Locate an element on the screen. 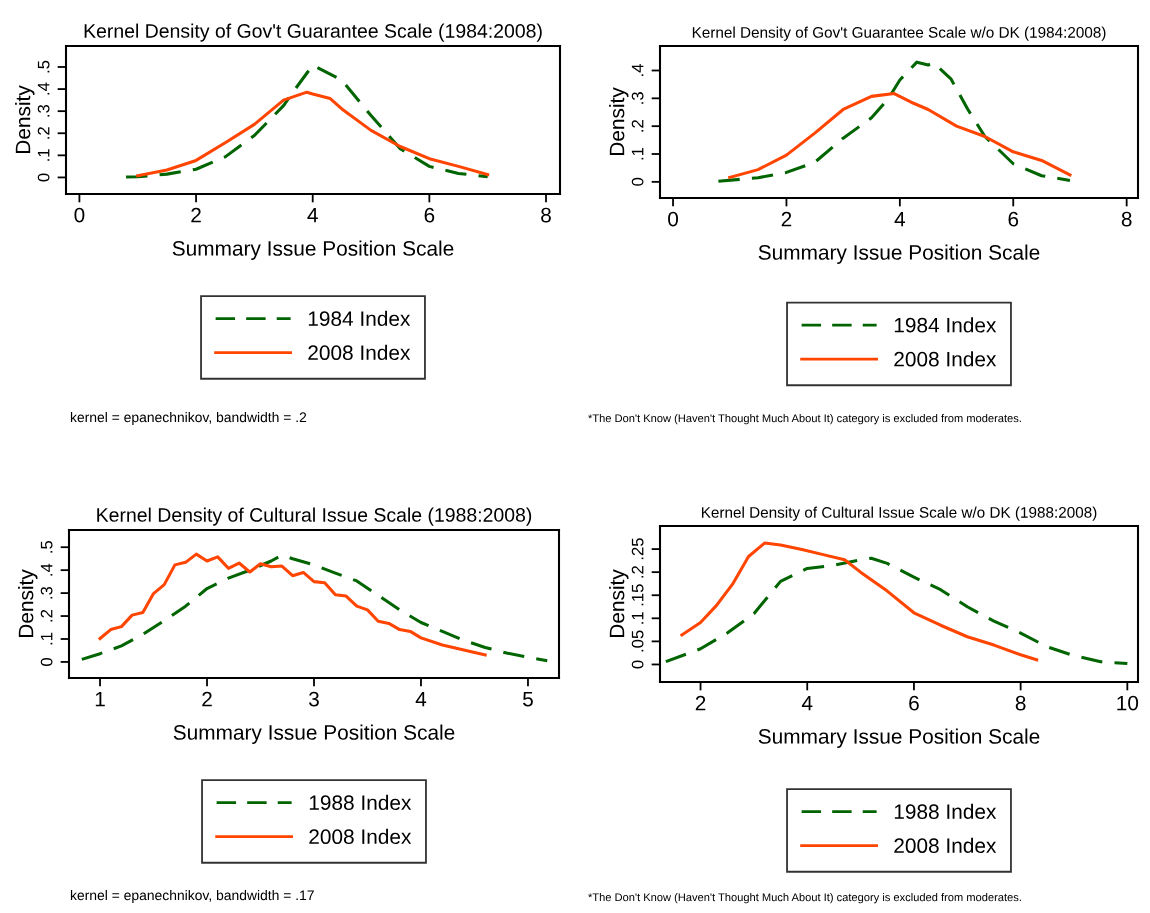  x-tick-label: 1 is located at coordinates (100, 699).